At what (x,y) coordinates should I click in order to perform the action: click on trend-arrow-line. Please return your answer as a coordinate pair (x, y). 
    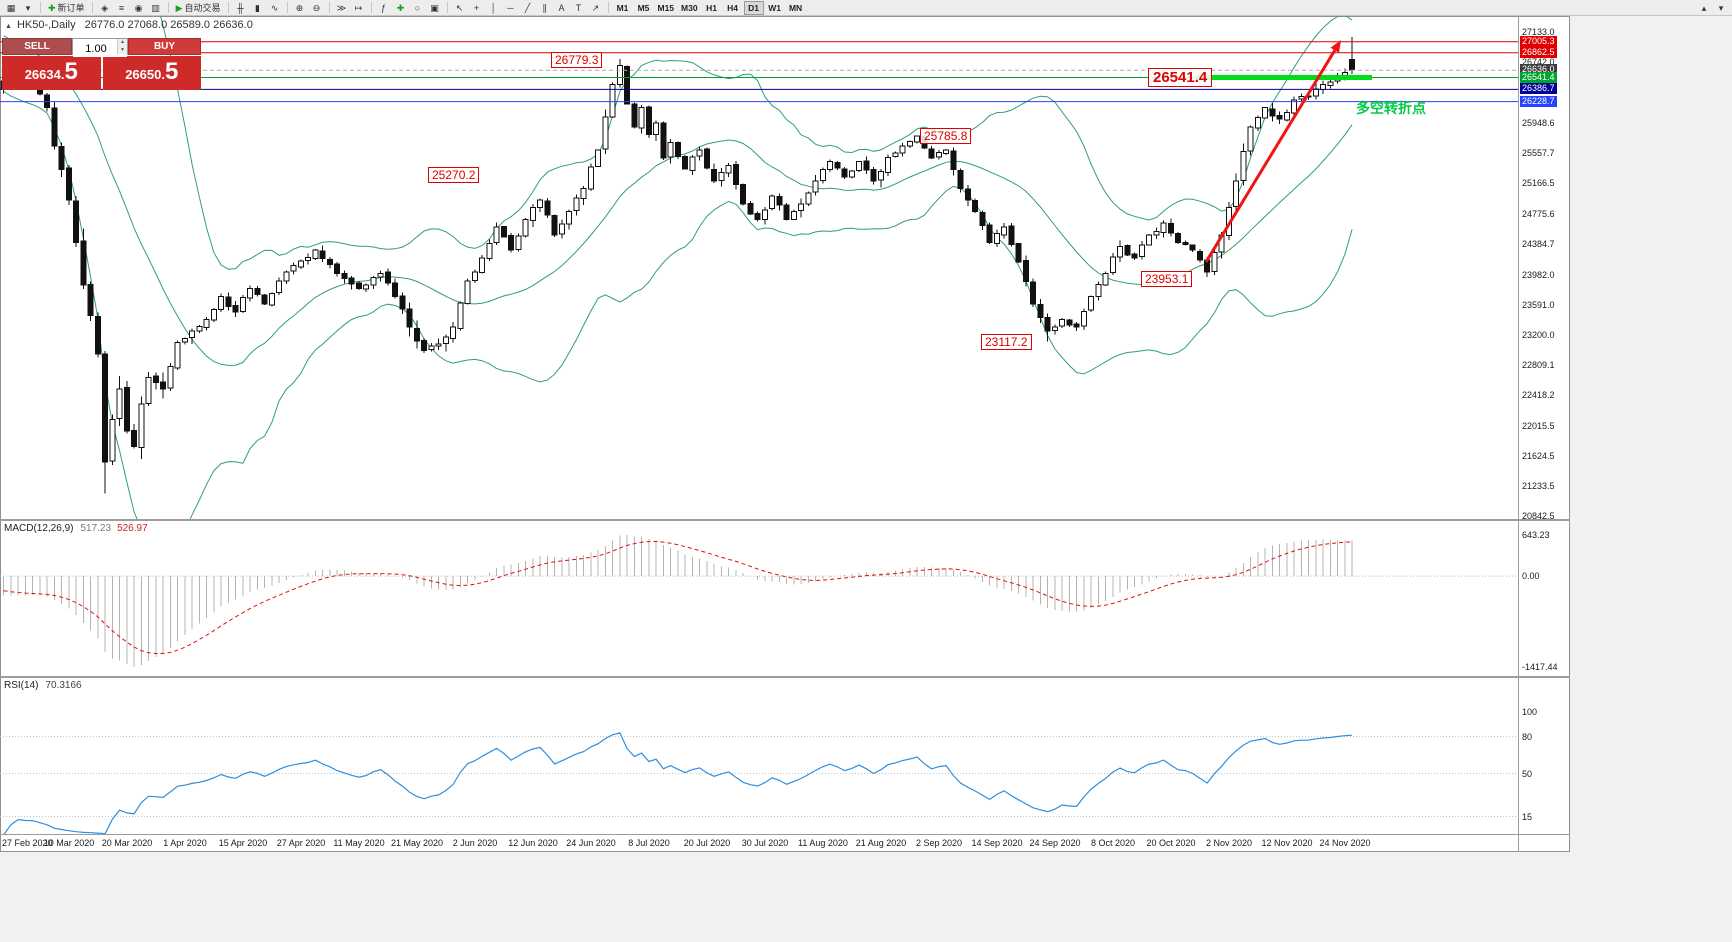
    Looking at the image, I should click on (1270, 156).